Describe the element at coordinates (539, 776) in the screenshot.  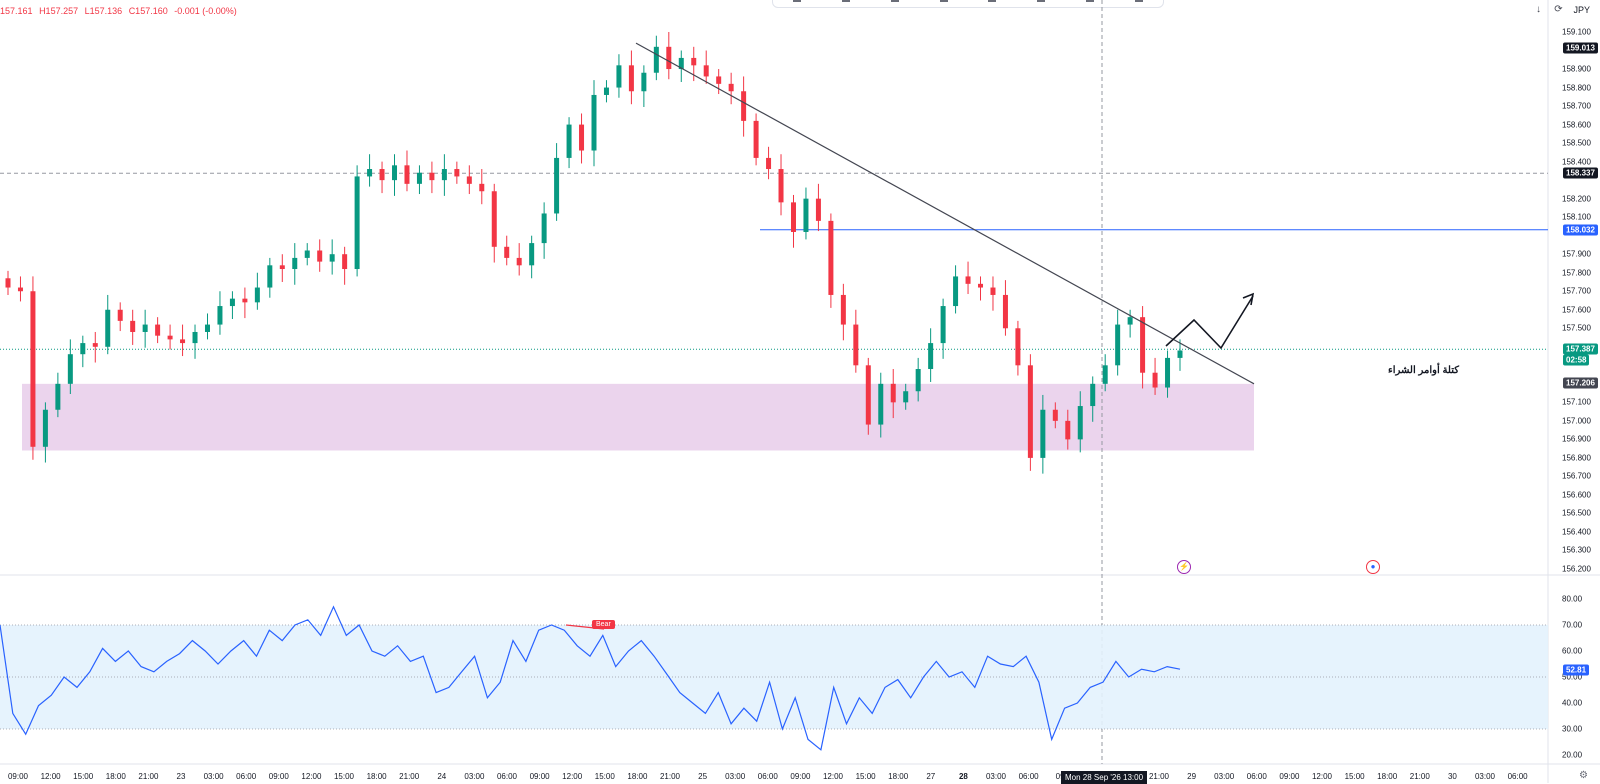
I see `time-tick-label: 09:00` at that location.